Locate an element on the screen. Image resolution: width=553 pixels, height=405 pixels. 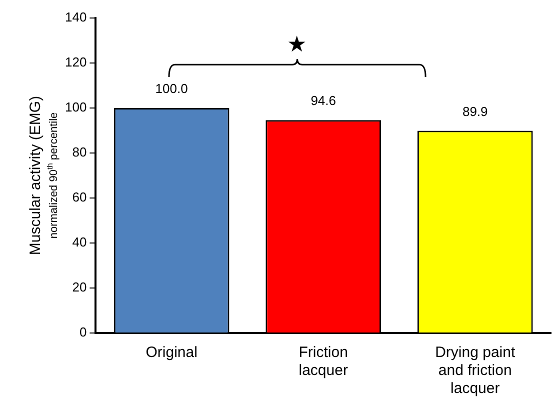
data-label: 100.0 is located at coordinates (171, 88).